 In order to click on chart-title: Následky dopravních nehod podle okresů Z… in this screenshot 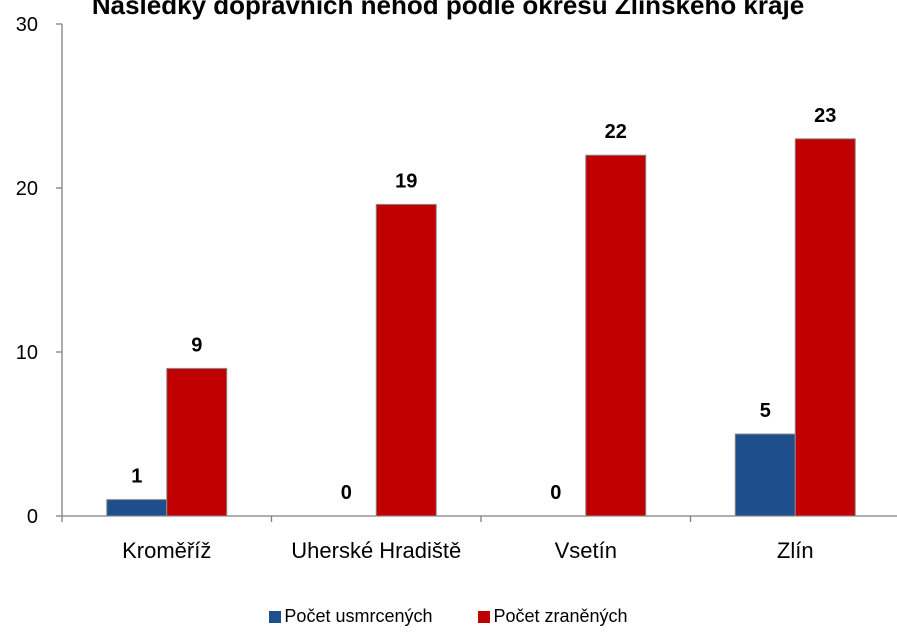, I will do `click(448, 10)`.